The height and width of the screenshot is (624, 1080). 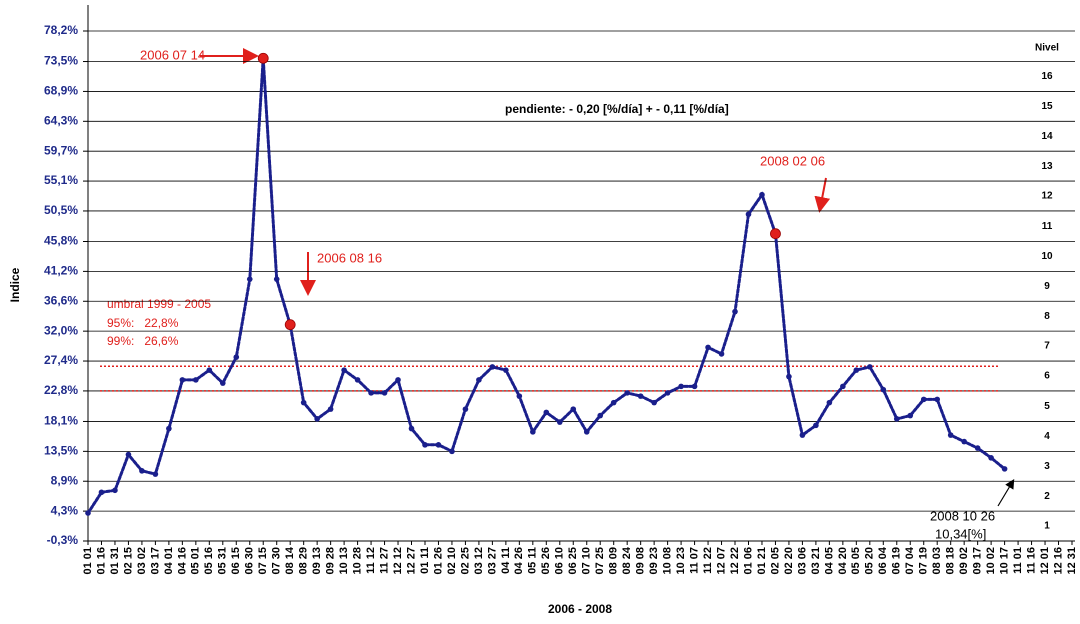 What do you see at coordinates (384, 560) in the screenshot?
I see `x-tick-label: 11 27` at bounding box center [384, 560].